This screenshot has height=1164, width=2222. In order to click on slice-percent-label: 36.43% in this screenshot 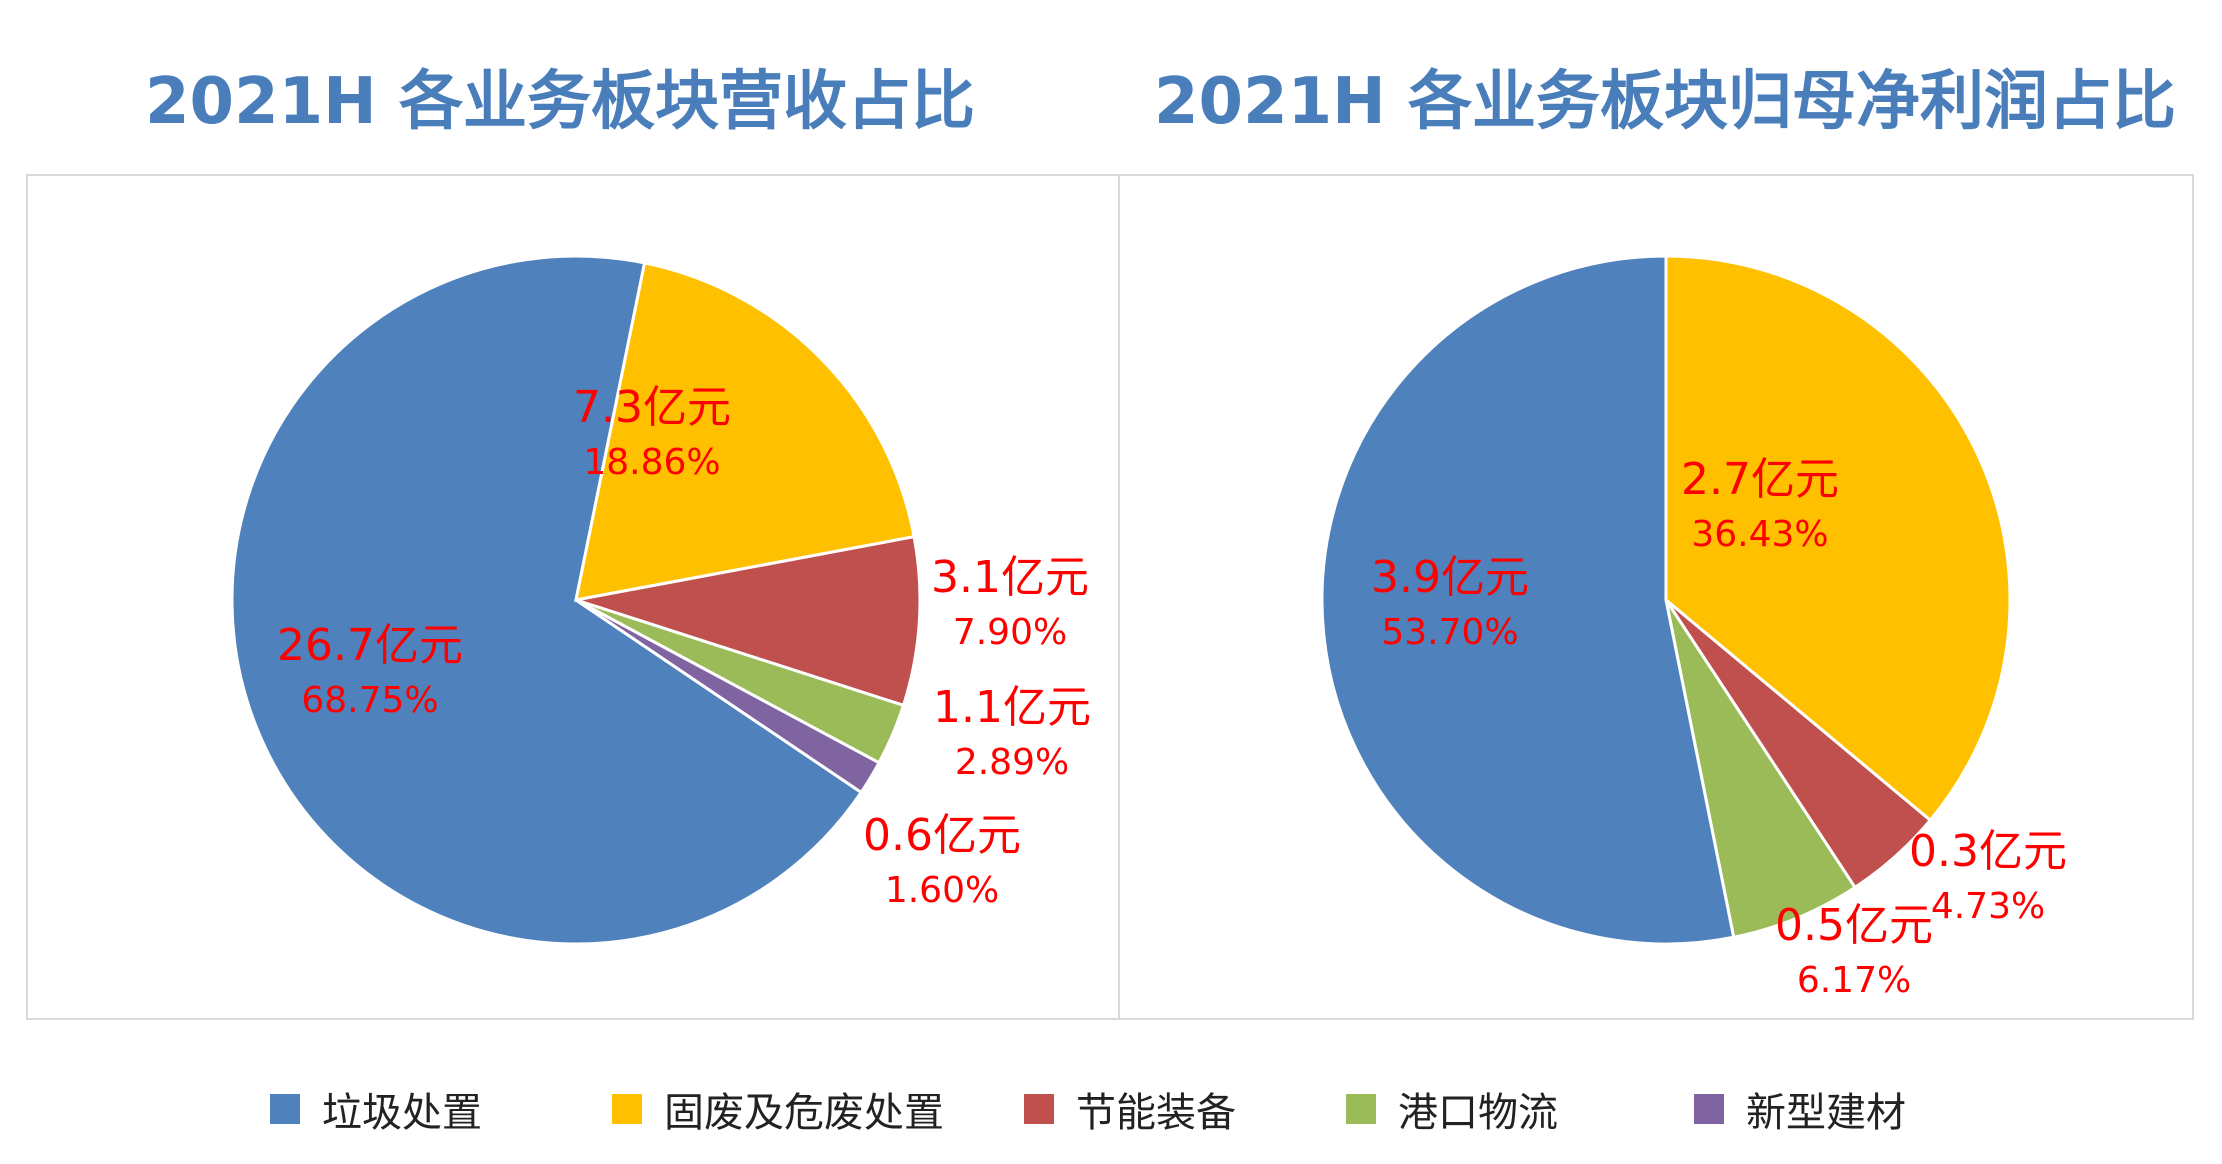, I will do `click(1759, 534)`.